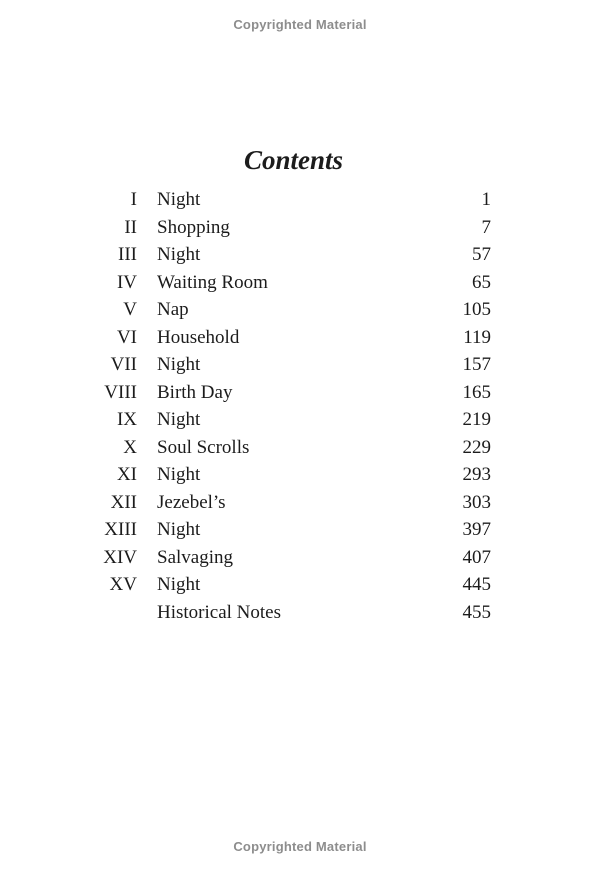 Image resolution: width=600 pixels, height=874 pixels. Describe the element at coordinates (126, 337) in the screenshot. I see `chapter-numeral: VI` at that location.